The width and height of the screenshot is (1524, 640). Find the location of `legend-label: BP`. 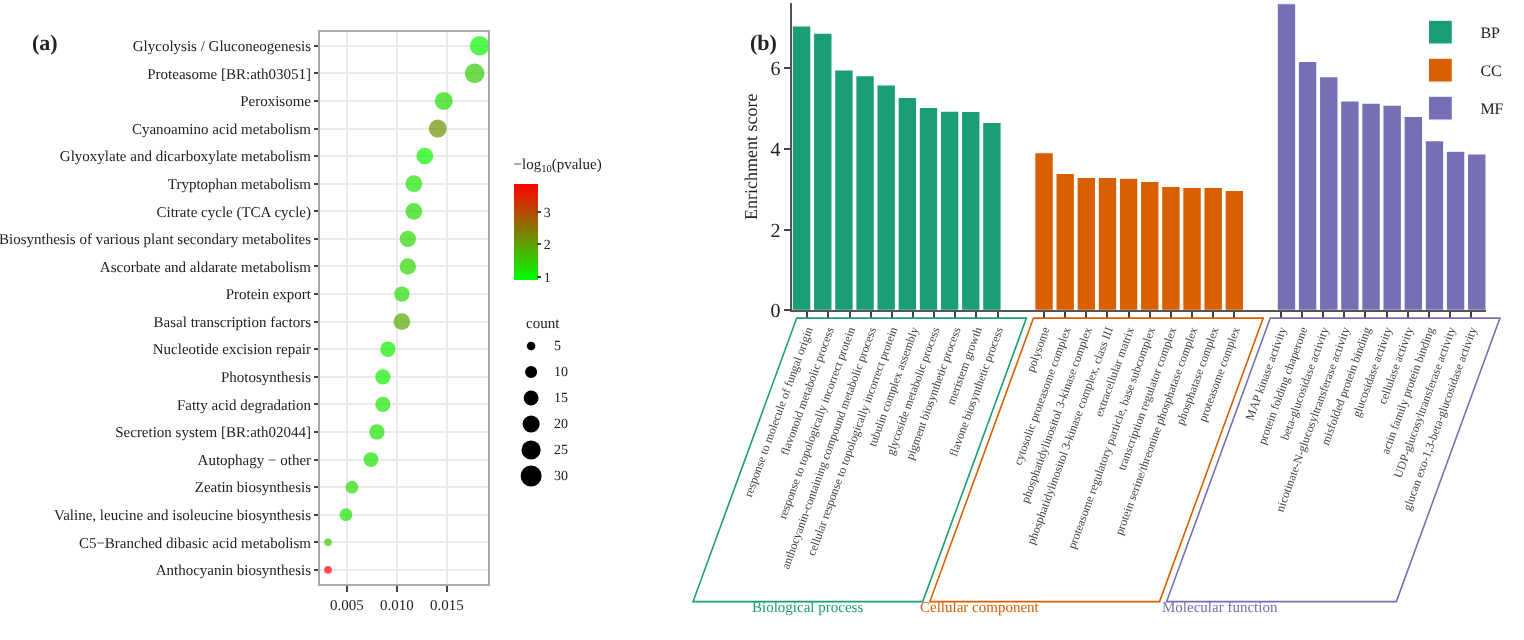

legend-label: BP is located at coordinates (1491, 33).